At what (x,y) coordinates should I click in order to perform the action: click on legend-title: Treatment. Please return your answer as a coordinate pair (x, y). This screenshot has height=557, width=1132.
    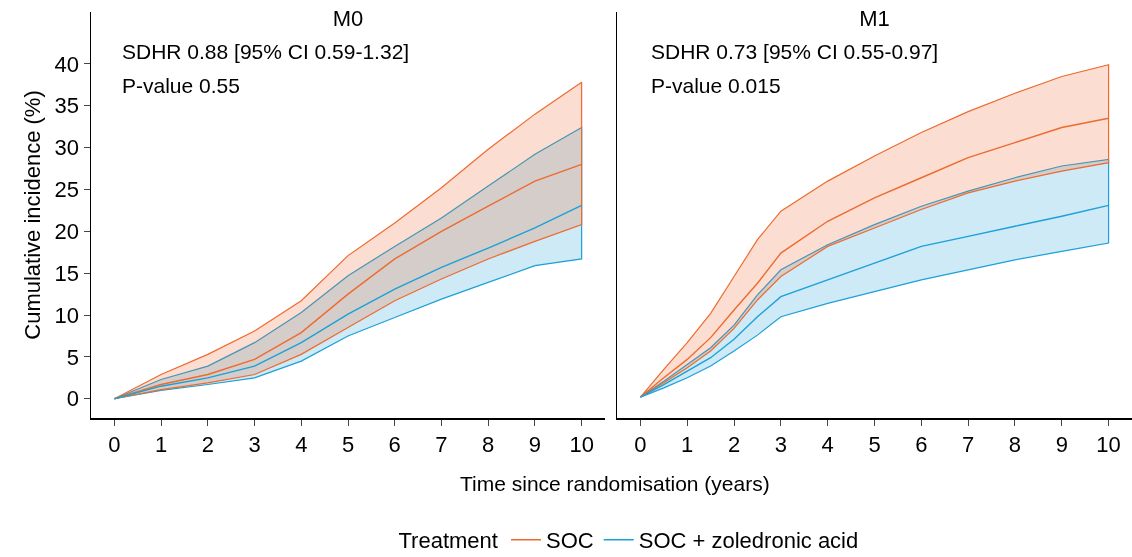
    Looking at the image, I should click on (448, 540).